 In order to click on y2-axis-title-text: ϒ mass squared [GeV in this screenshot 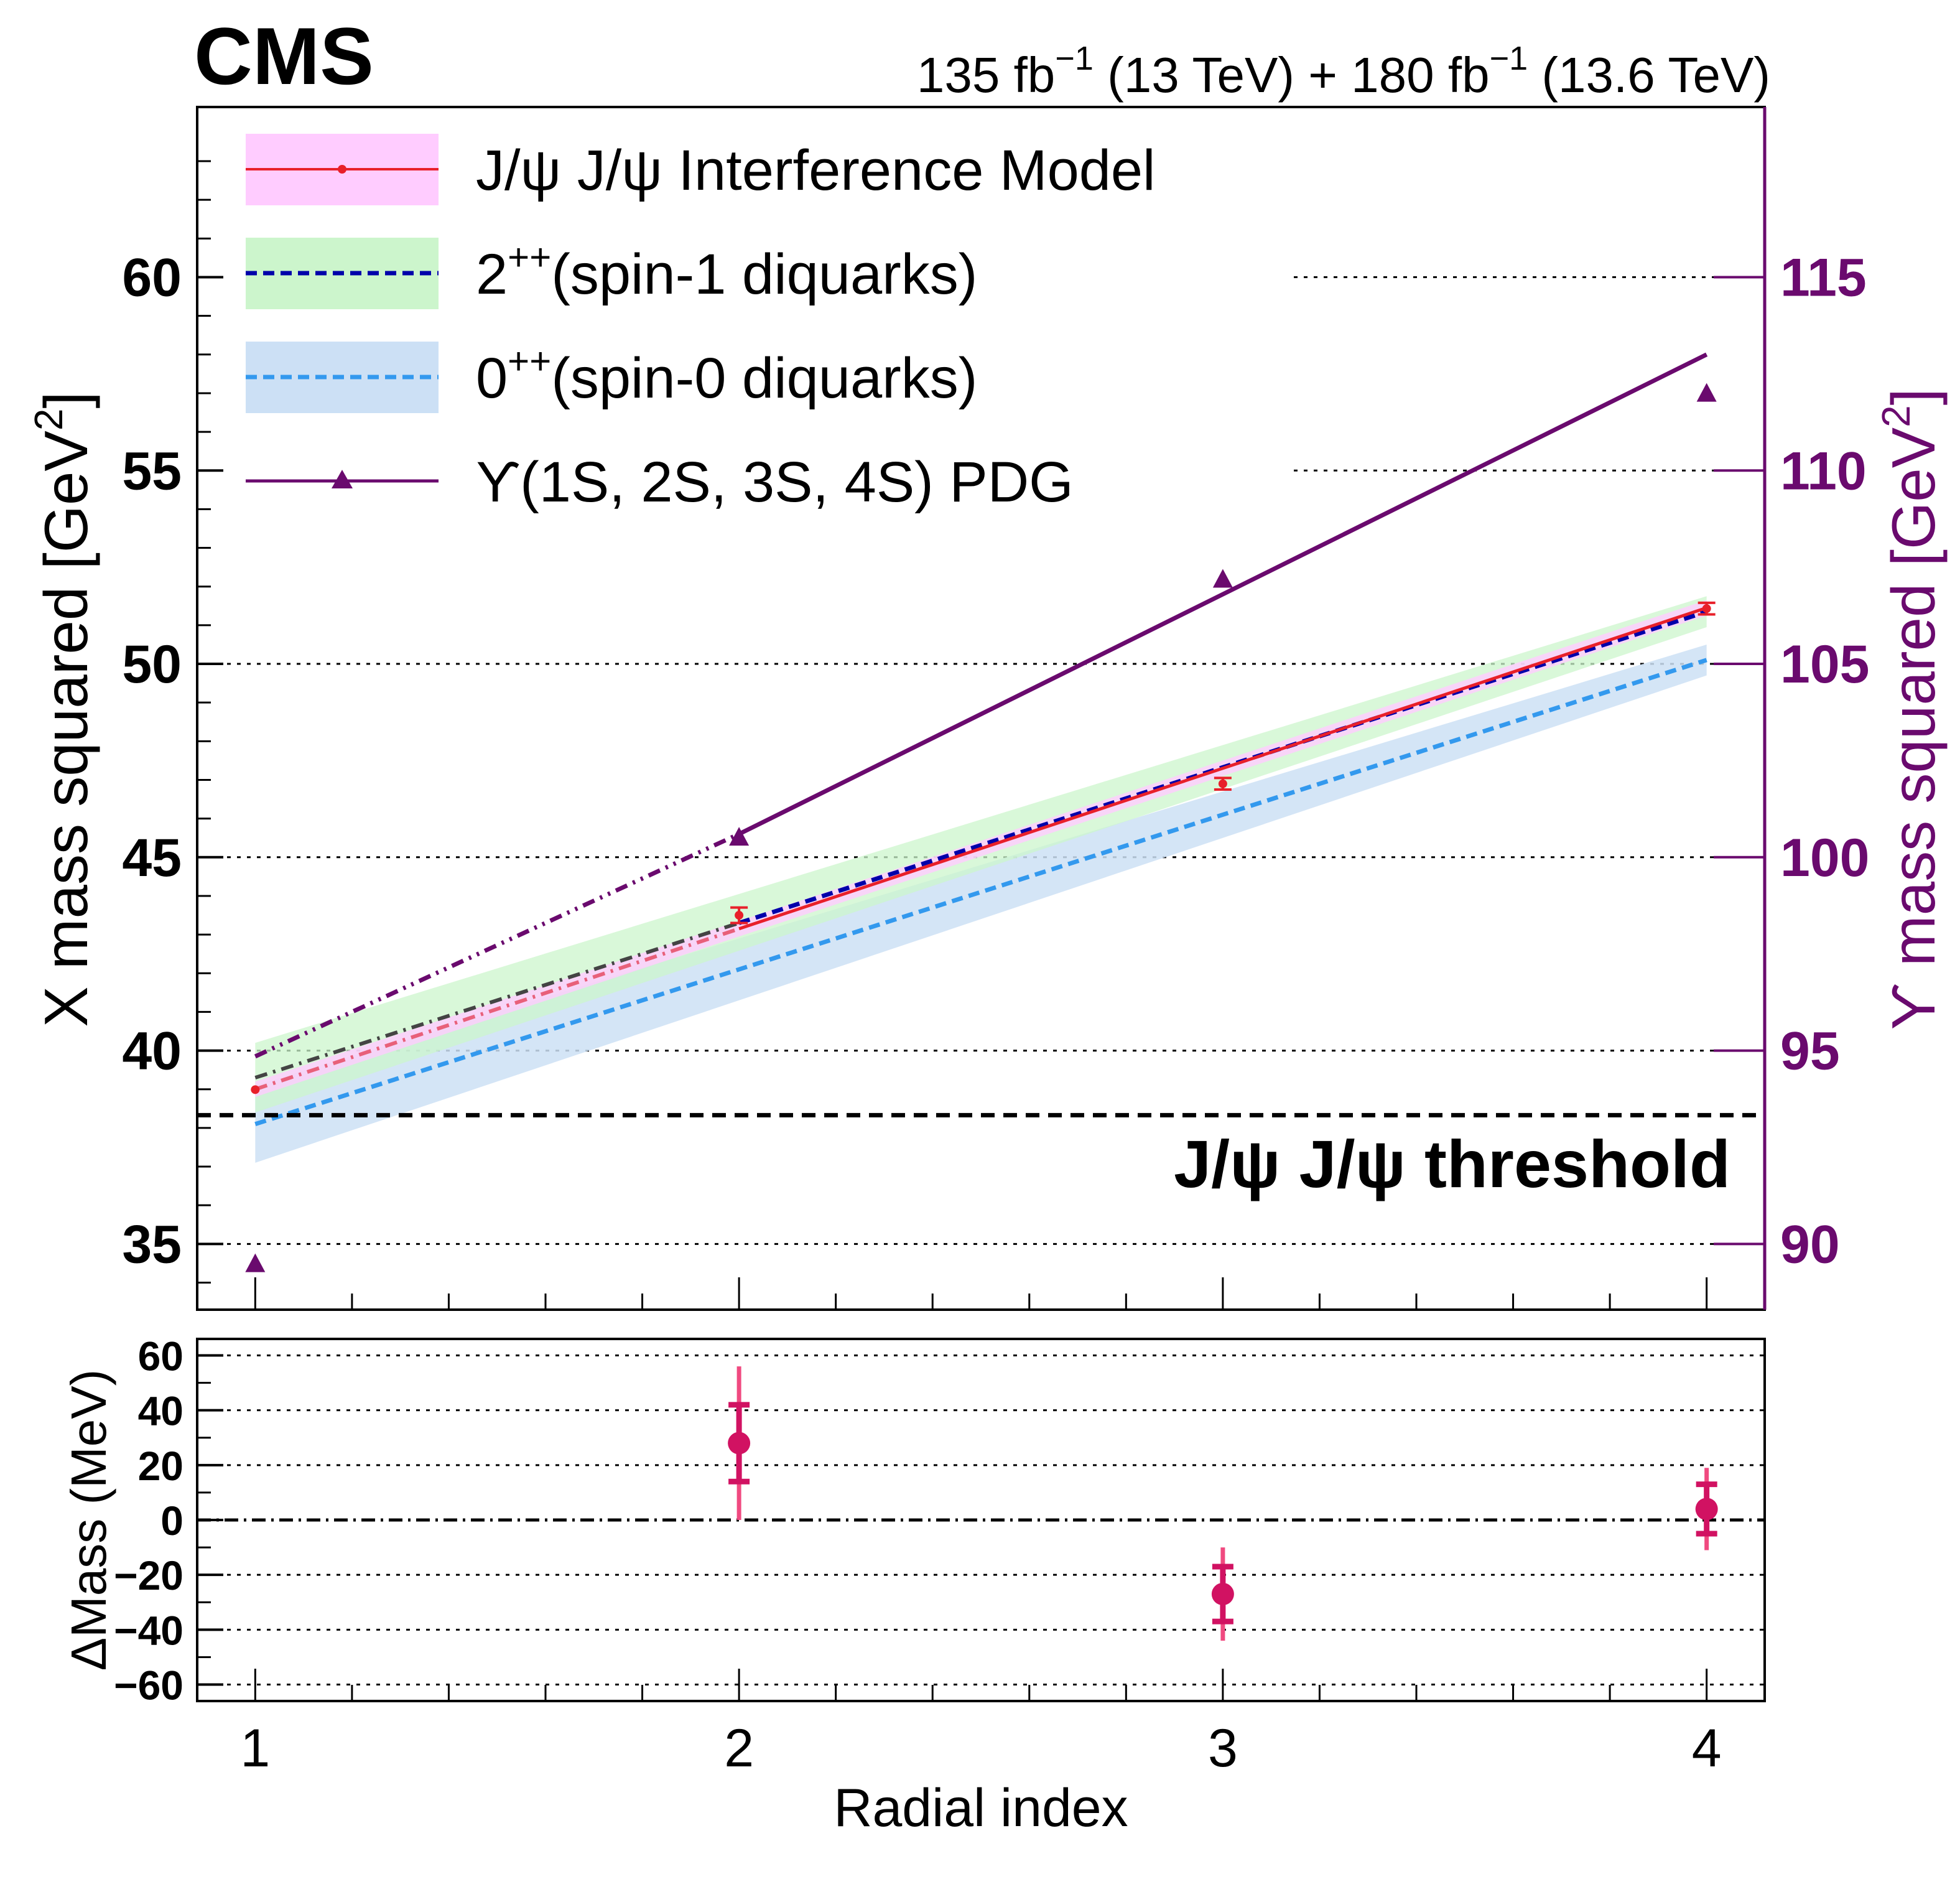, I will do `click(1913, 728)`.